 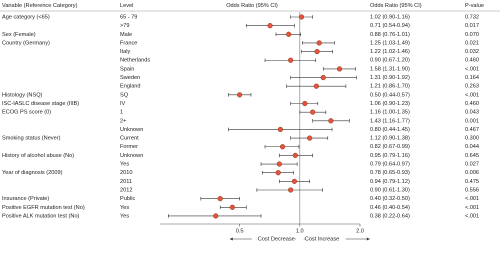 What do you see at coordinates (126, 190) in the screenshot?
I see `level-label: 2012` at bounding box center [126, 190].